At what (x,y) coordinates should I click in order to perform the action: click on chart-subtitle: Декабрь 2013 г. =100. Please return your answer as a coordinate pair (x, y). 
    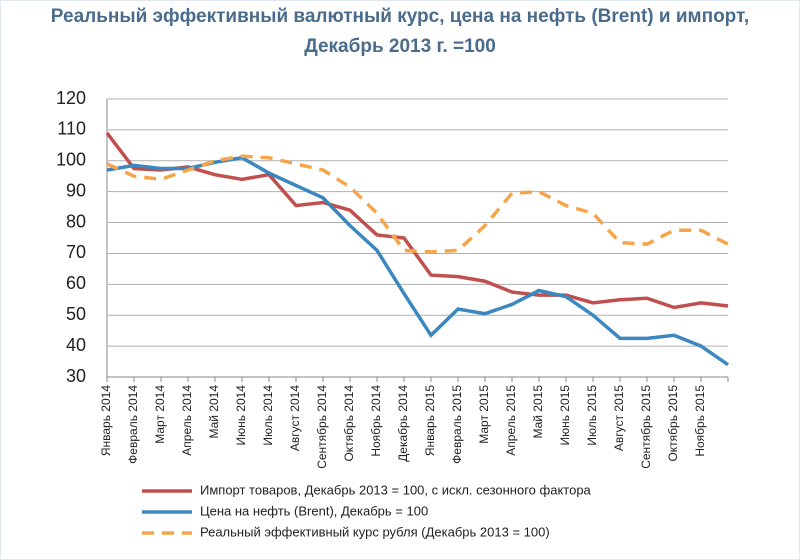
    Looking at the image, I should click on (400, 46).